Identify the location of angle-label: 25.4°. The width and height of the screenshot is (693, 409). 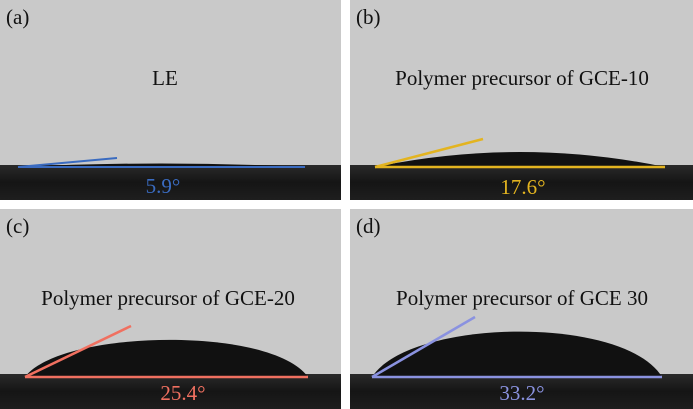
(182, 393).